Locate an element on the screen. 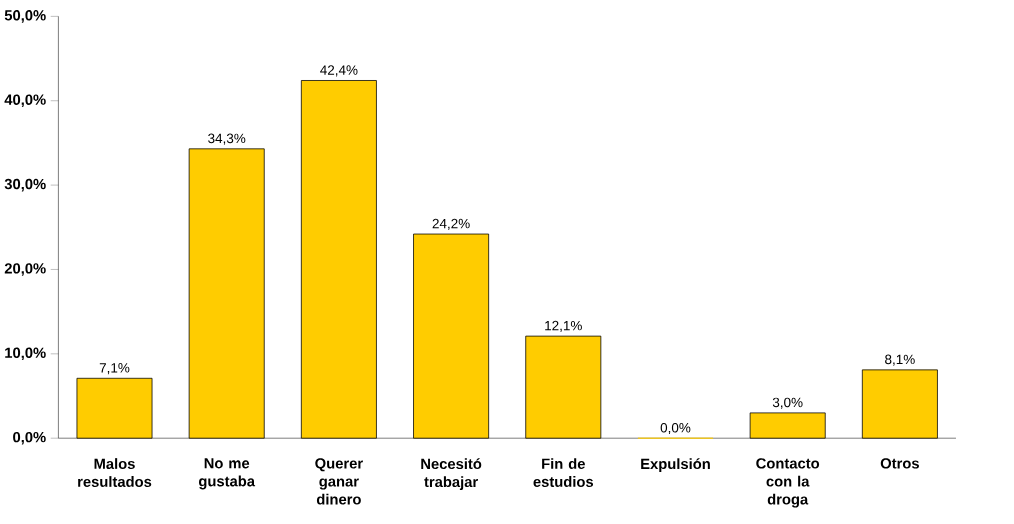  y-tick-label: 10,0% is located at coordinates (25, 354).